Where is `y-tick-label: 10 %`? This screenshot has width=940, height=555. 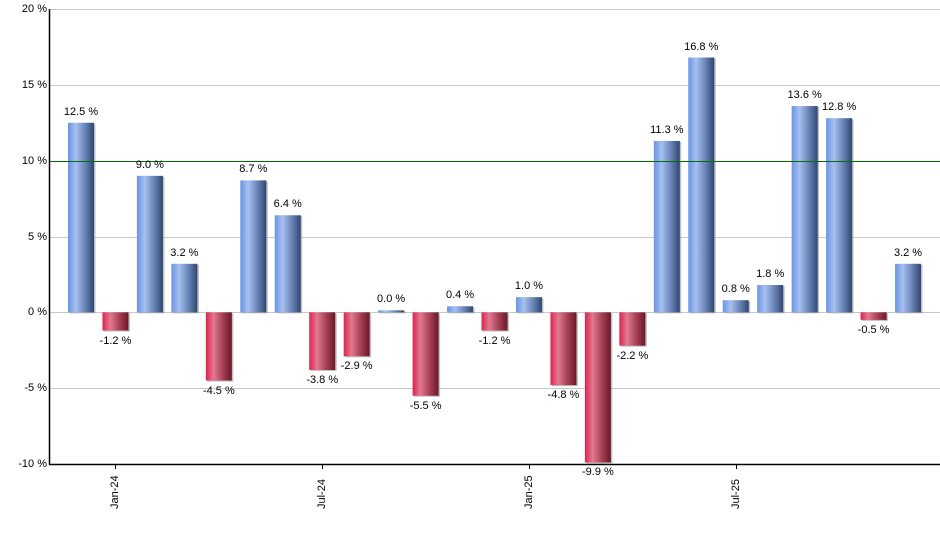
y-tick-label: 10 % is located at coordinates (34, 160).